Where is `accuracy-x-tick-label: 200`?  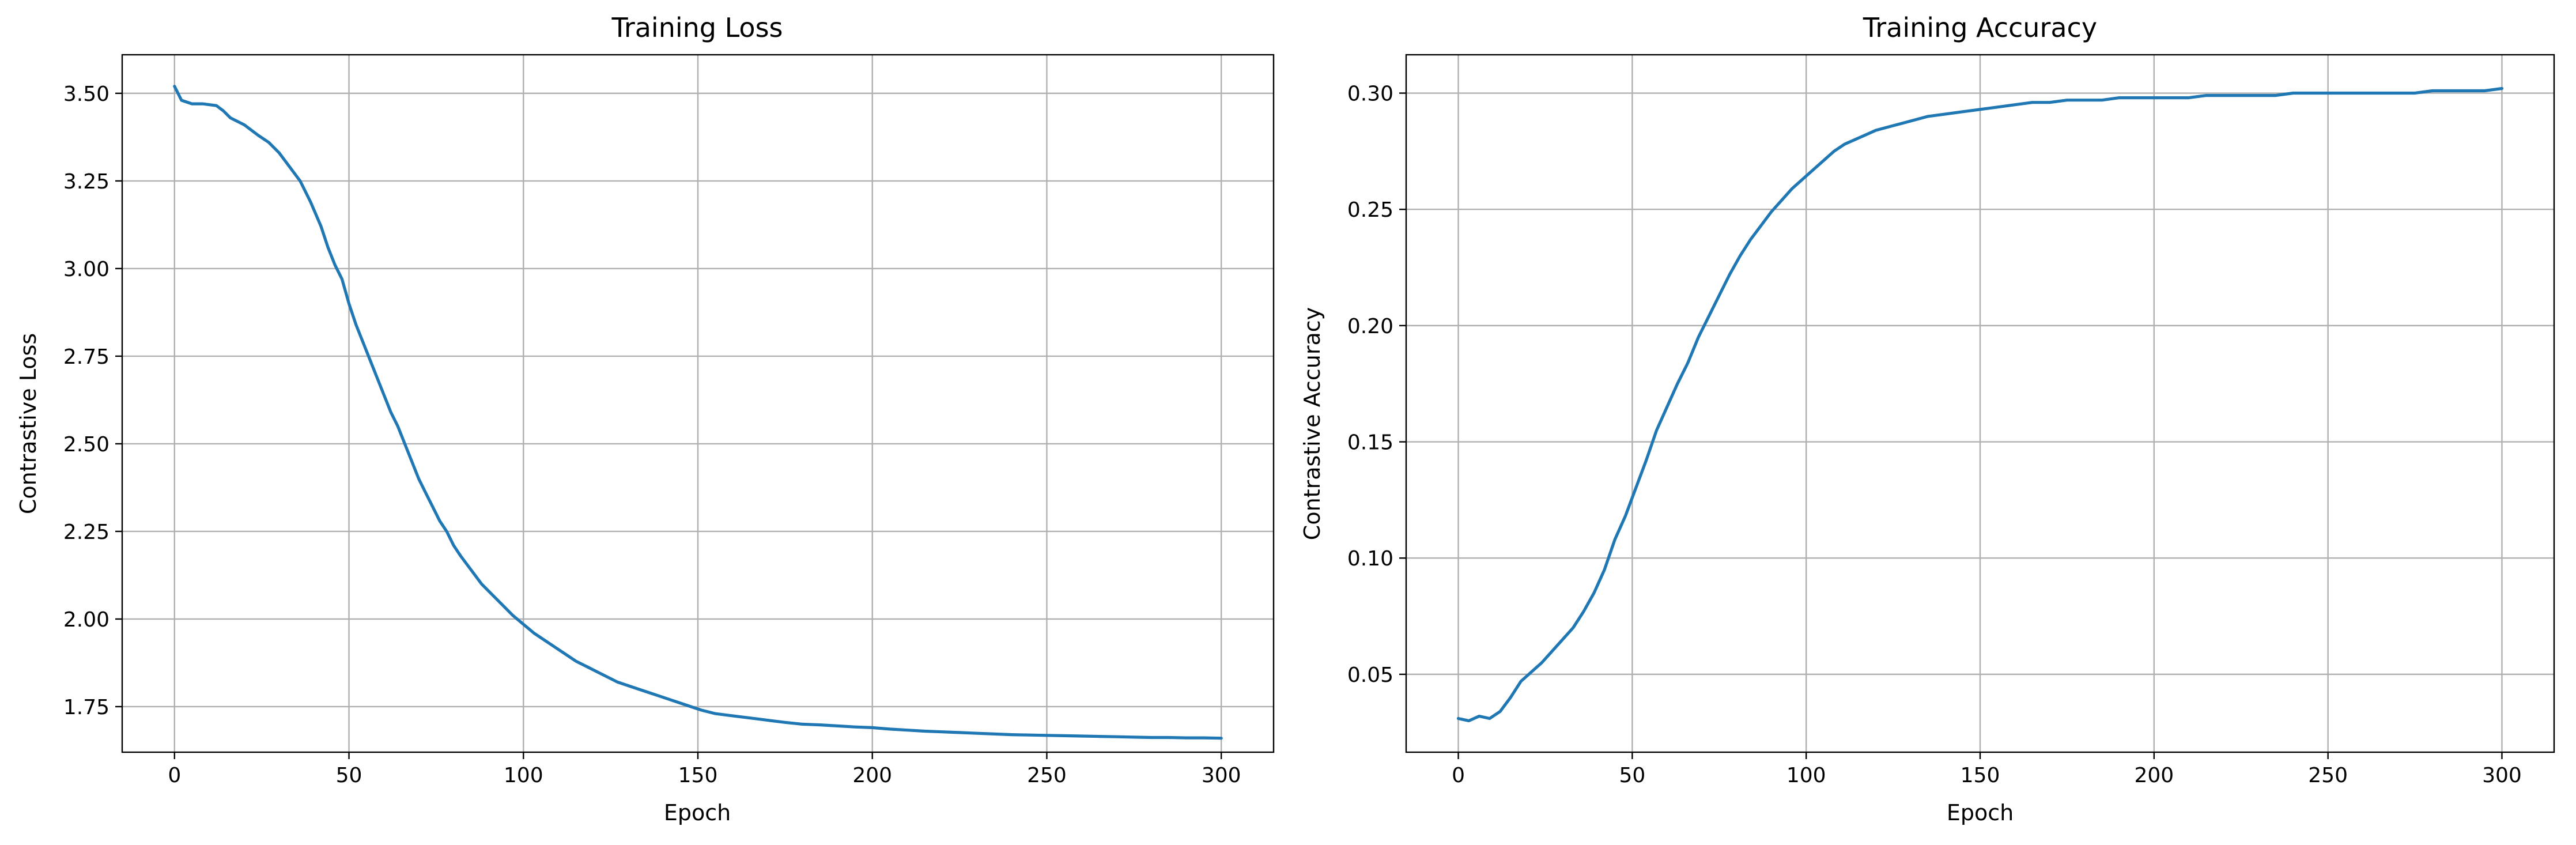 accuracy-x-tick-label: 200 is located at coordinates (2154, 775).